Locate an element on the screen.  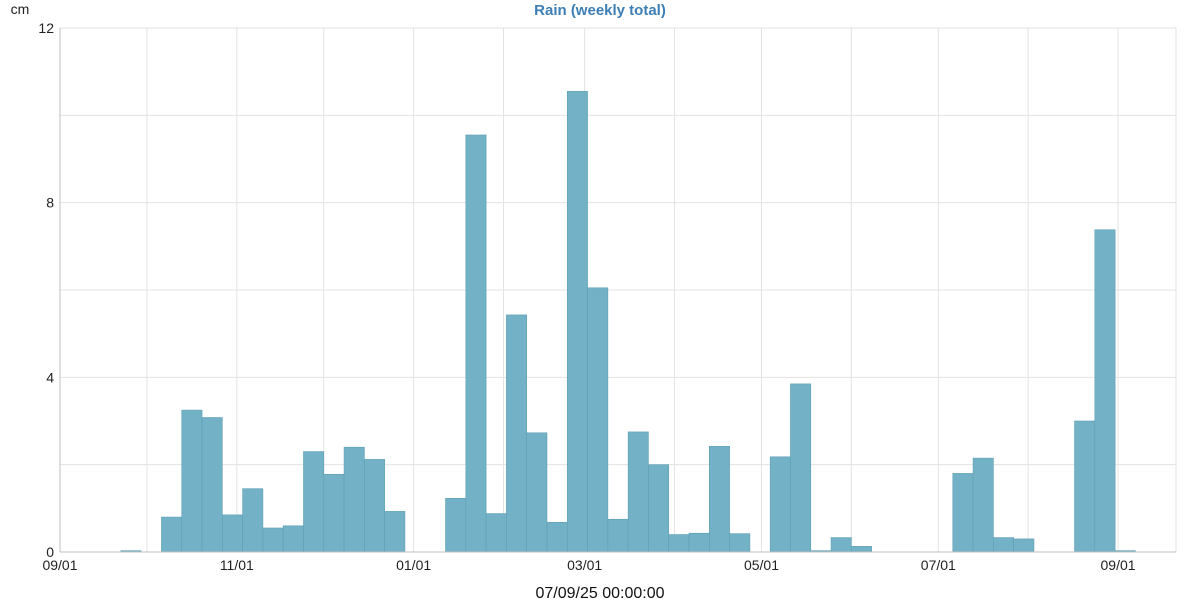
x-tick-label: 01/01 is located at coordinates (413, 565).